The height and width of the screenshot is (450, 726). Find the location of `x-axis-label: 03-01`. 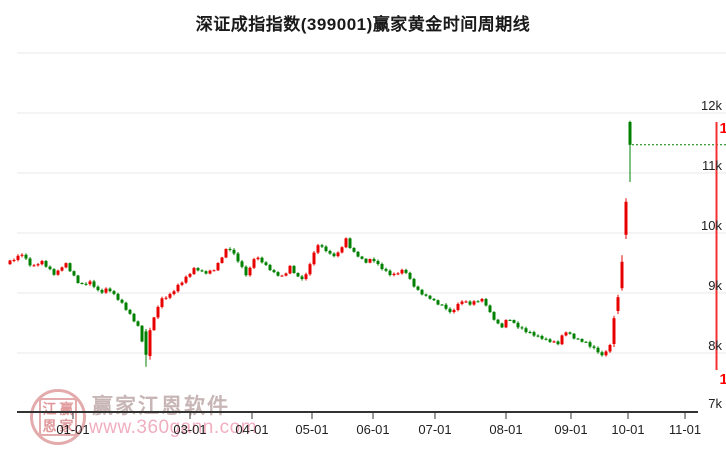

x-axis-label: 03-01 is located at coordinates (189, 429).